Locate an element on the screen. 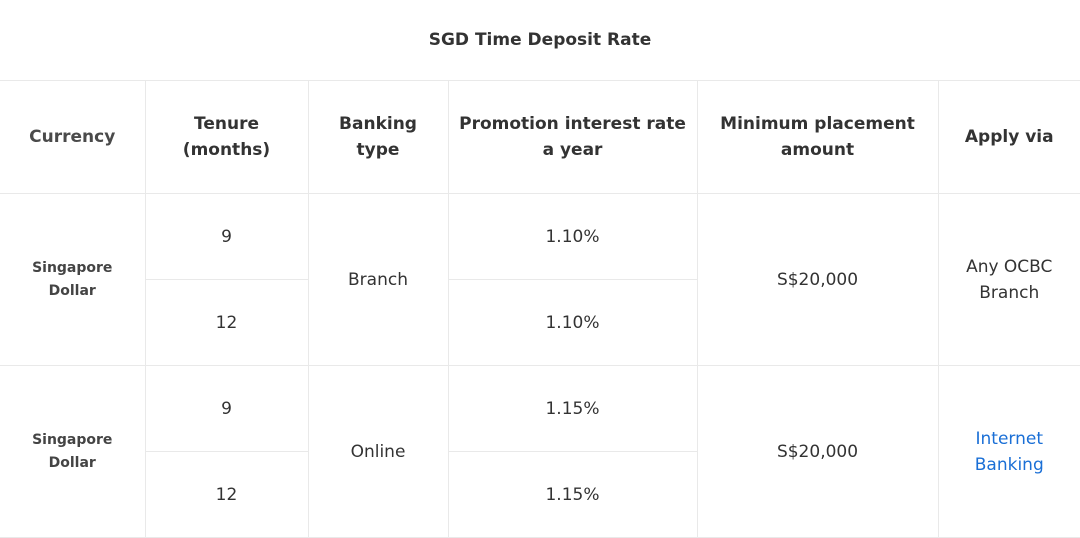 This screenshot has height=538, width=1080. header-apply-via: Apply via is located at coordinates (1008, 137).